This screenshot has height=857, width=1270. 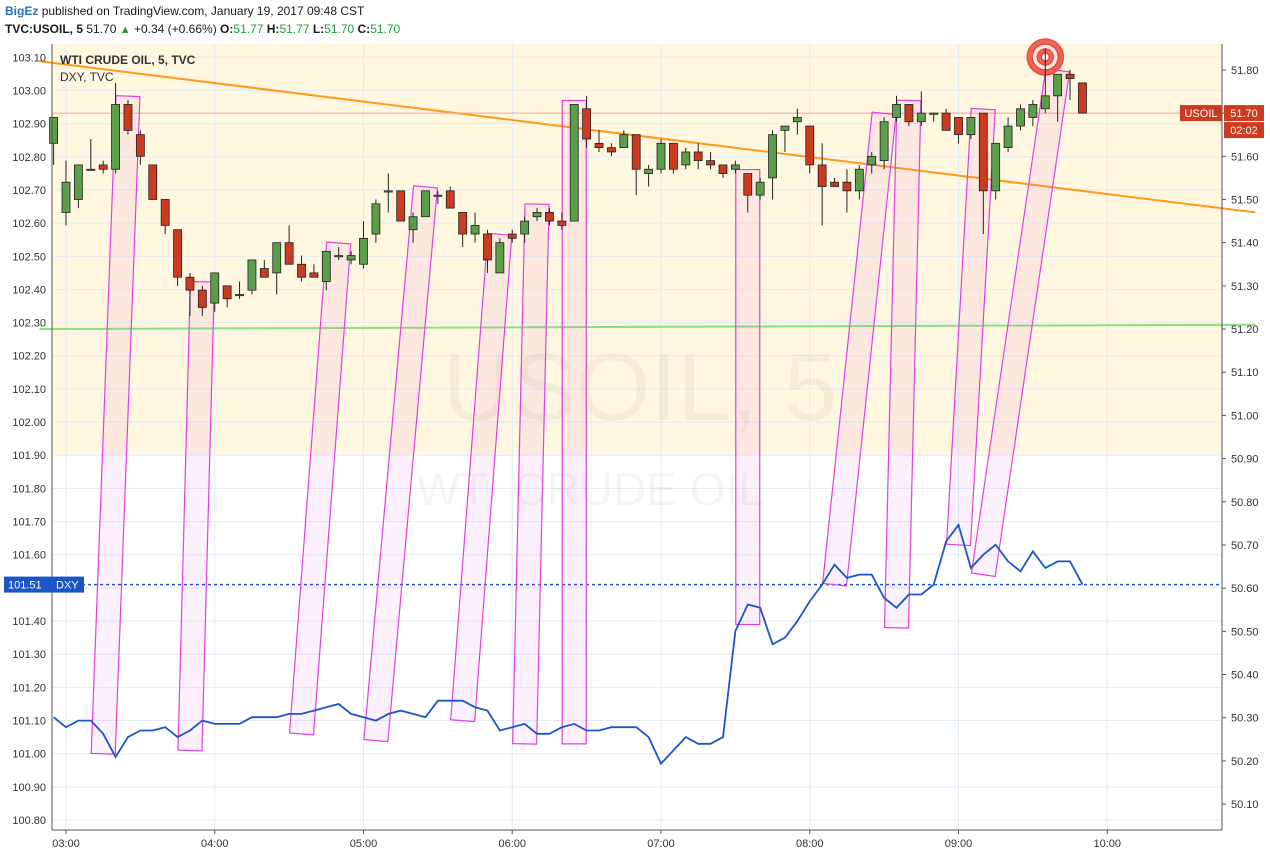 I want to click on price-change: +0.34 (+0.66%), so click(x=175, y=29).